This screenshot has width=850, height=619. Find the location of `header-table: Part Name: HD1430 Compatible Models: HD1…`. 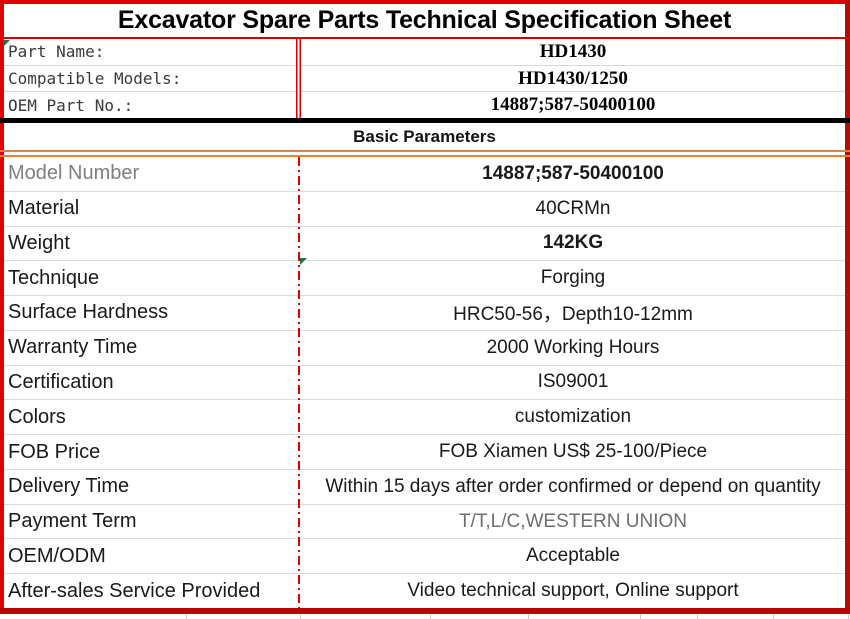

header-table: Part Name: HD1430 Compatible Models: HD1… is located at coordinates (424, 78).